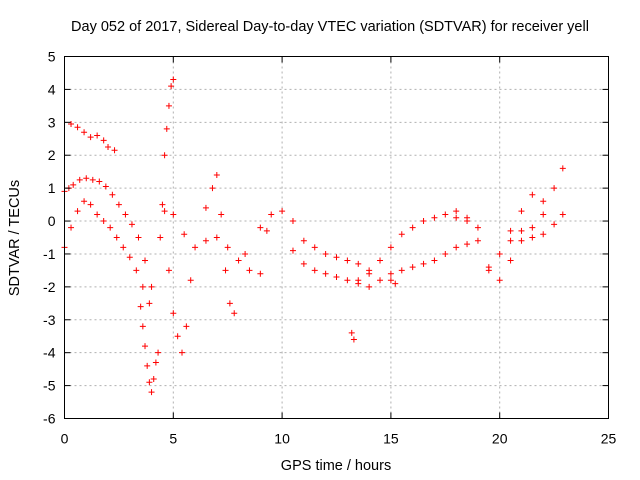 Image resolution: width=640 pixels, height=480 pixels. What do you see at coordinates (93, 137) in the screenshot?
I see `series-arc-a` at bounding box center [93, 137].